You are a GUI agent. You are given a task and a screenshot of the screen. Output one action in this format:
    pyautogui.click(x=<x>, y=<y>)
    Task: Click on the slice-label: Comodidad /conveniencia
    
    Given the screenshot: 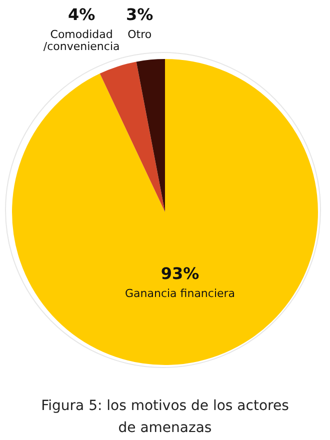 What is the action you would take?
    pyautogui.click(x=81, y=40)
    